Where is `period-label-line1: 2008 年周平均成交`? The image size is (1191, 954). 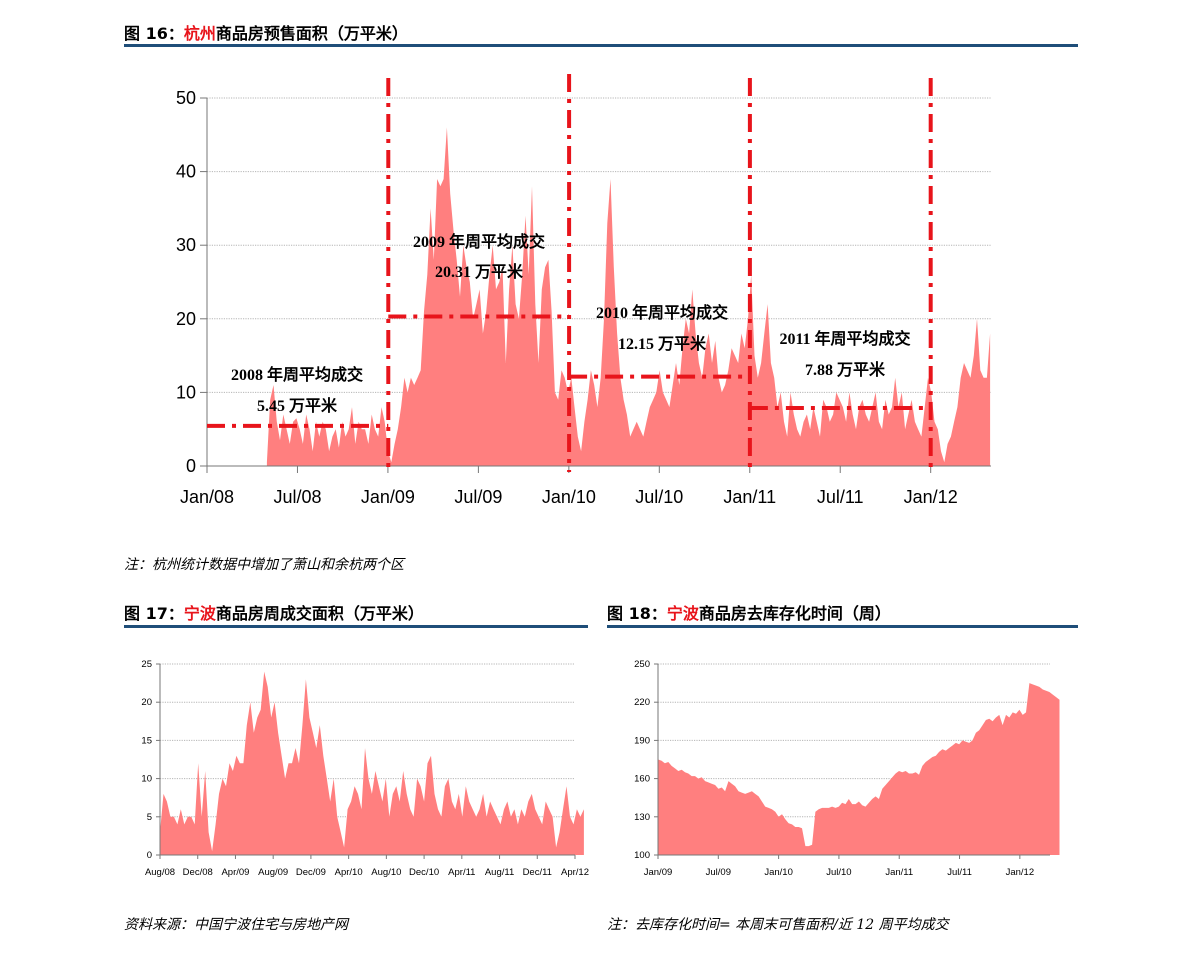
period-label-line1: 2008 年周平均成交 is located at coordinates (297, 374).